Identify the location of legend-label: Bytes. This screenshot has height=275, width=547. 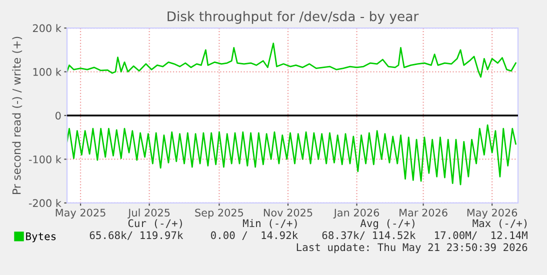
(41, 237).